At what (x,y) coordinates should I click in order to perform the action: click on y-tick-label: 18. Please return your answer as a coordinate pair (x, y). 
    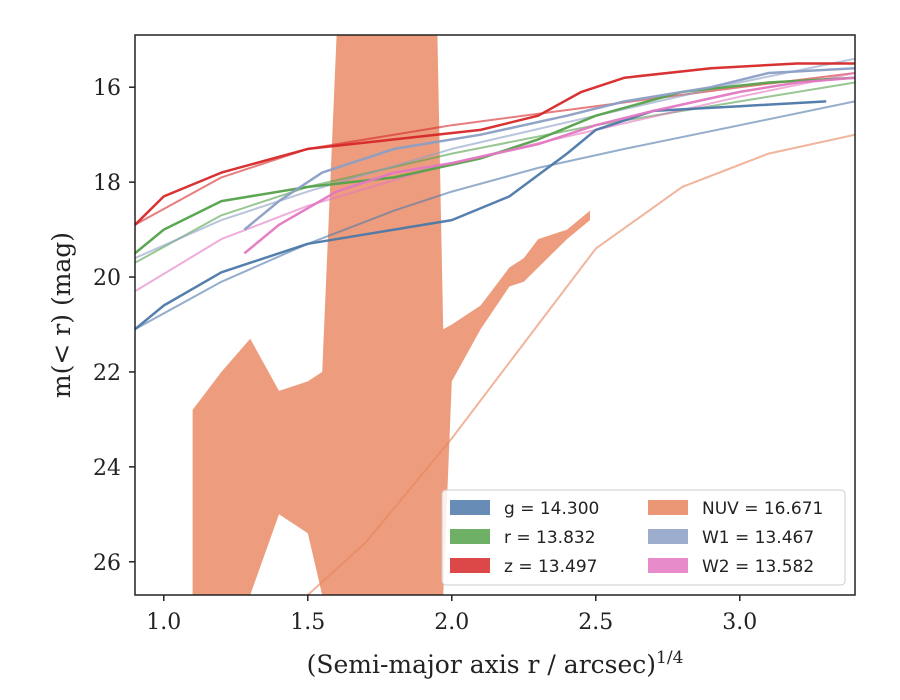
    Looking at the image, I should click on (107, 183).